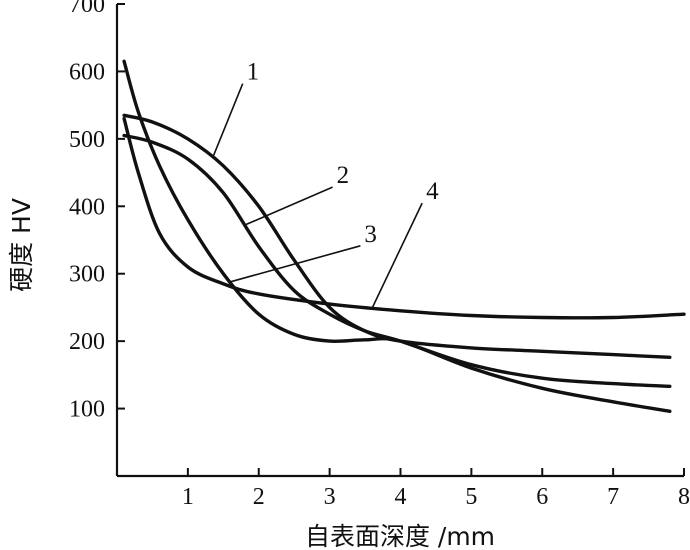  I want to click on x-tick-label-1: 1, so click(188, 497).